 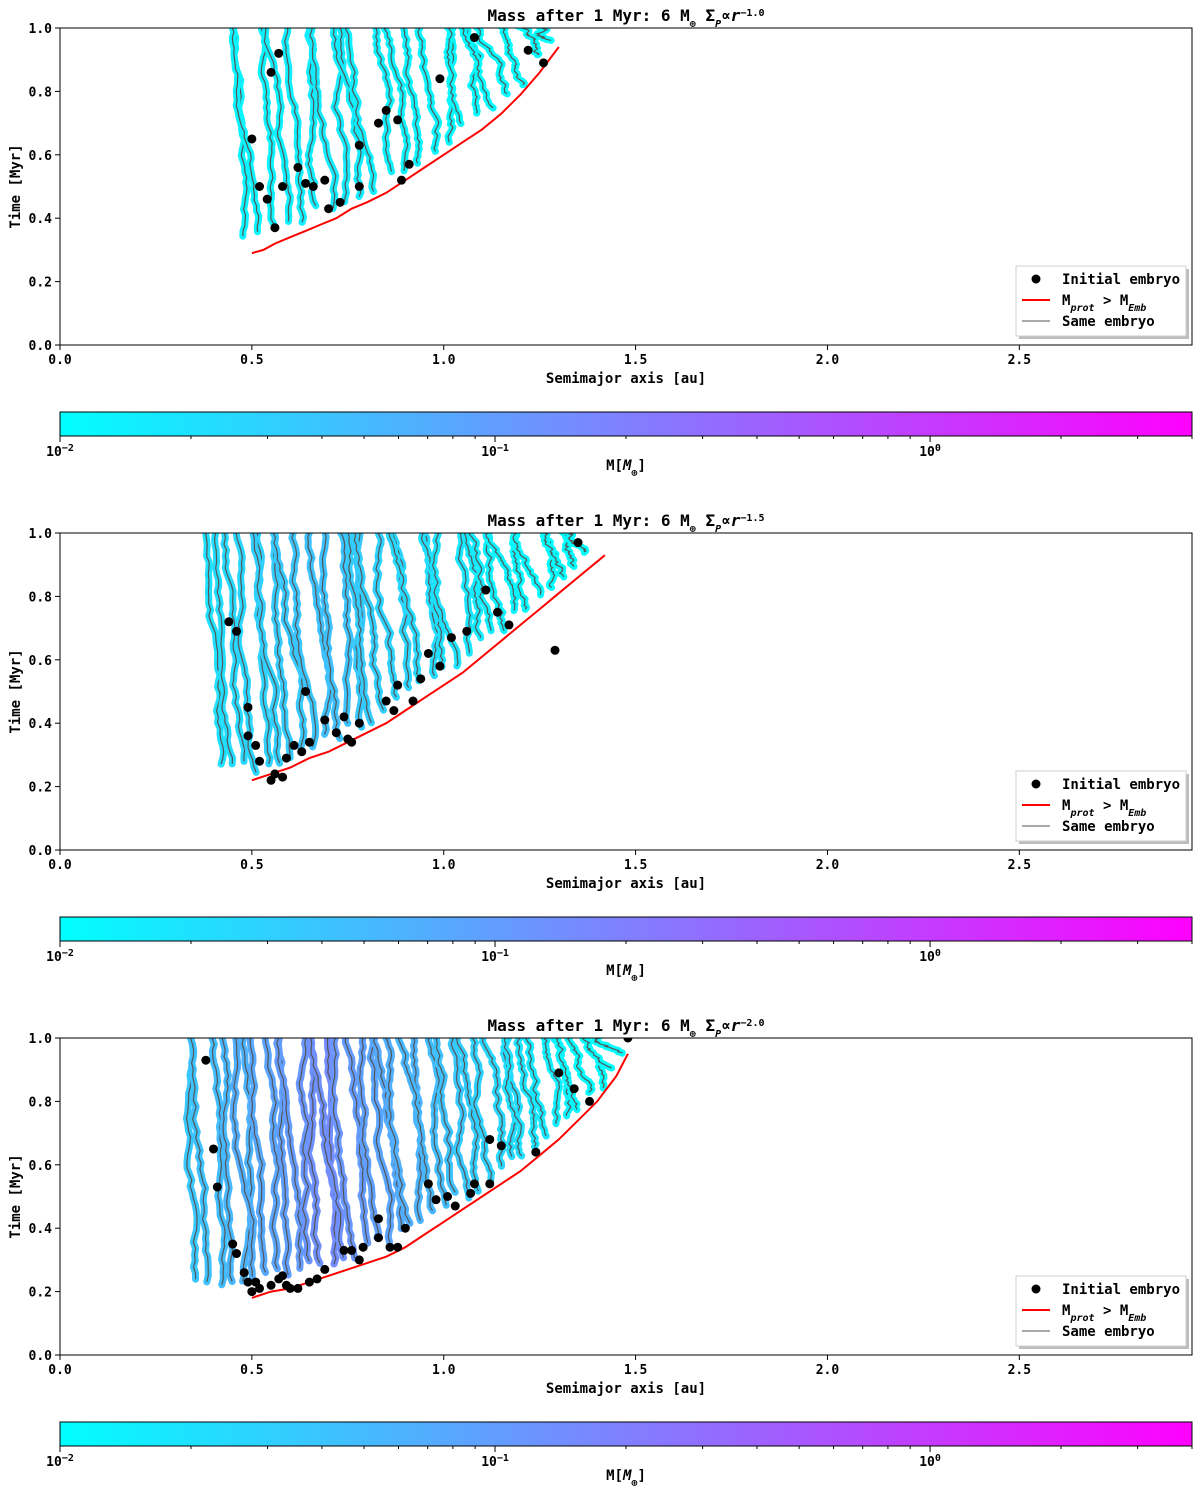 I want to click on y-tick-label: 0.0, so click(x=41, y=1356).